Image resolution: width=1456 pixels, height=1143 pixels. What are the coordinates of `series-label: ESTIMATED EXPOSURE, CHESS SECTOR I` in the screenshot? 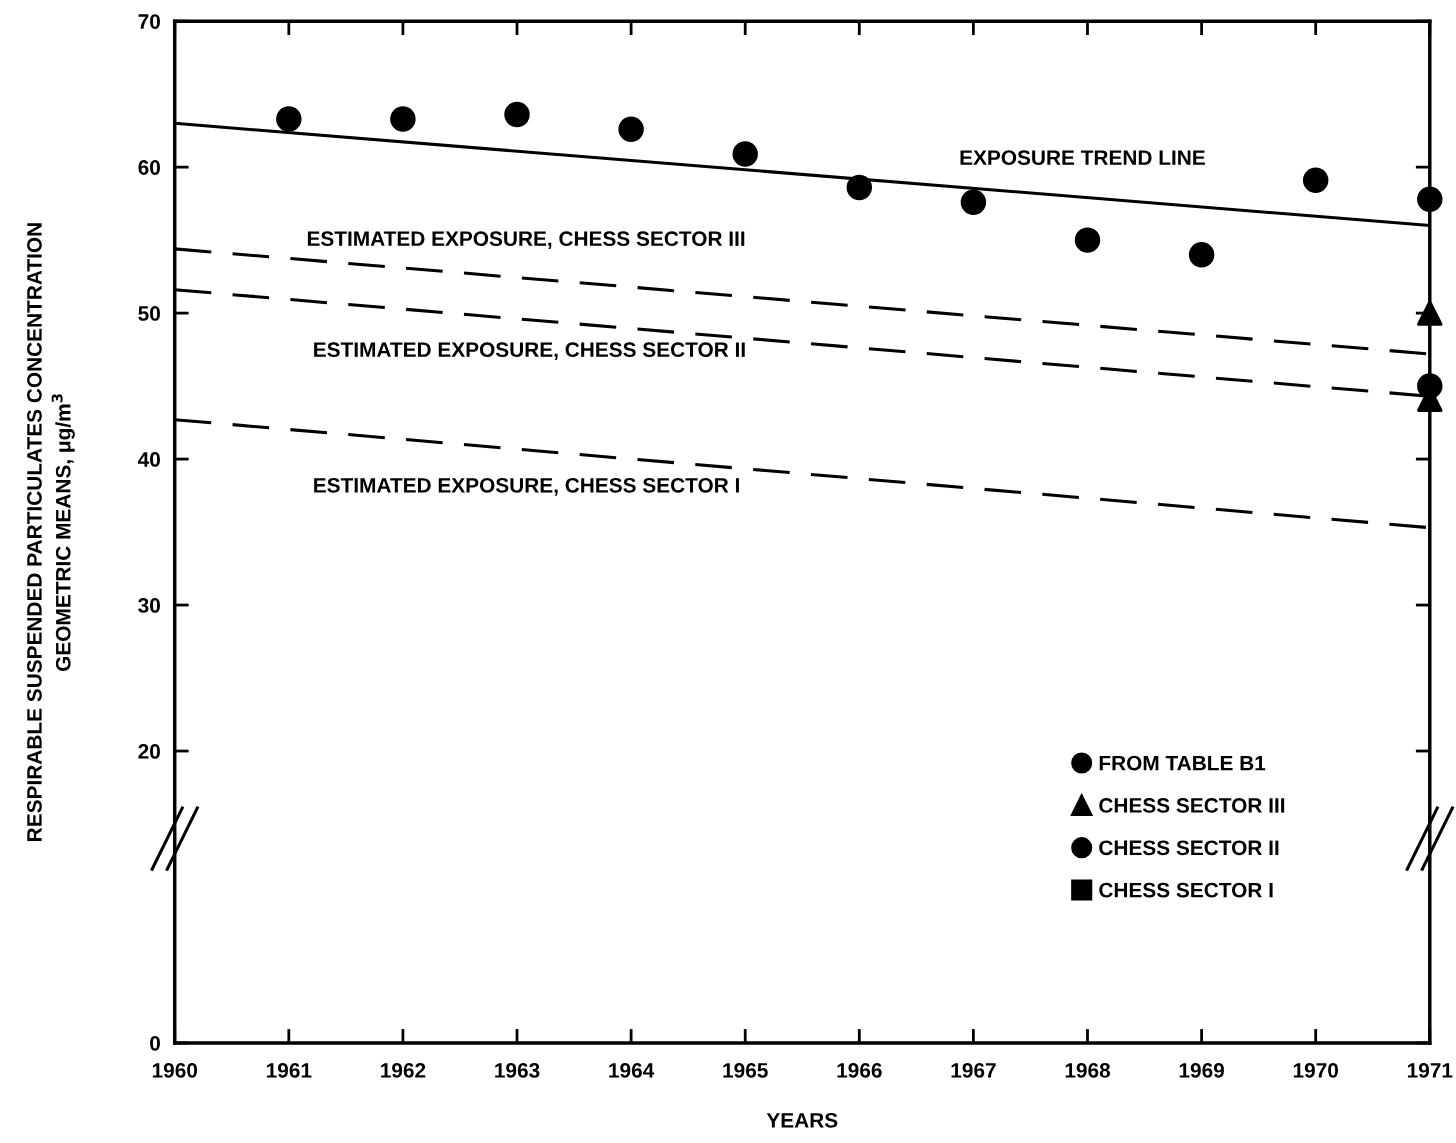 It's located at (526, 486).